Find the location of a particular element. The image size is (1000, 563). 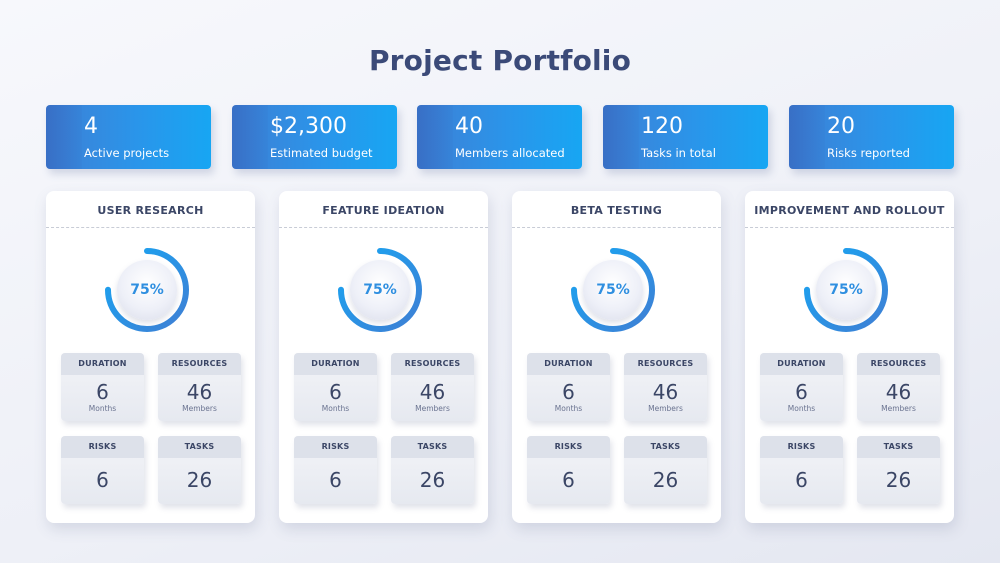

stat-label: Members allocated is located at coordinates (510, 153).